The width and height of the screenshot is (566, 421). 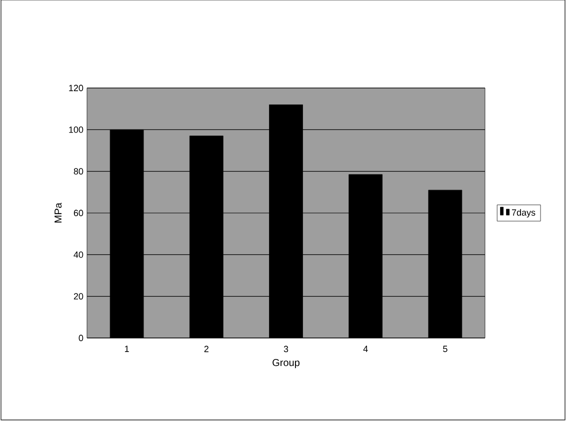 I want to click on y-tick-label: 20, so click(x=79, y=296).